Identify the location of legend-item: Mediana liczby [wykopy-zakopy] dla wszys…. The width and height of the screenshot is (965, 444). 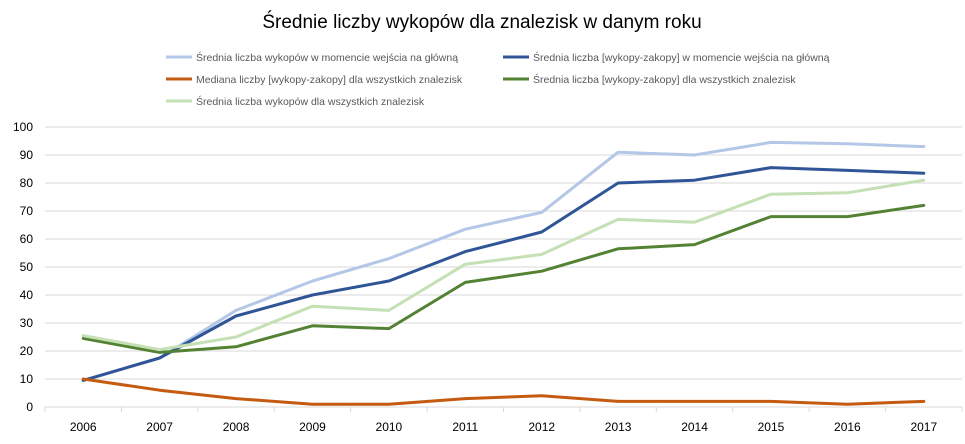
(314, 80).